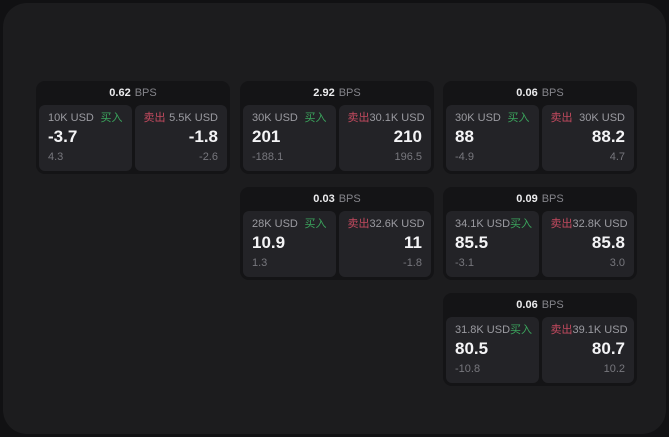  I want to click on sell-delta: 10.2, so click(614, 368).